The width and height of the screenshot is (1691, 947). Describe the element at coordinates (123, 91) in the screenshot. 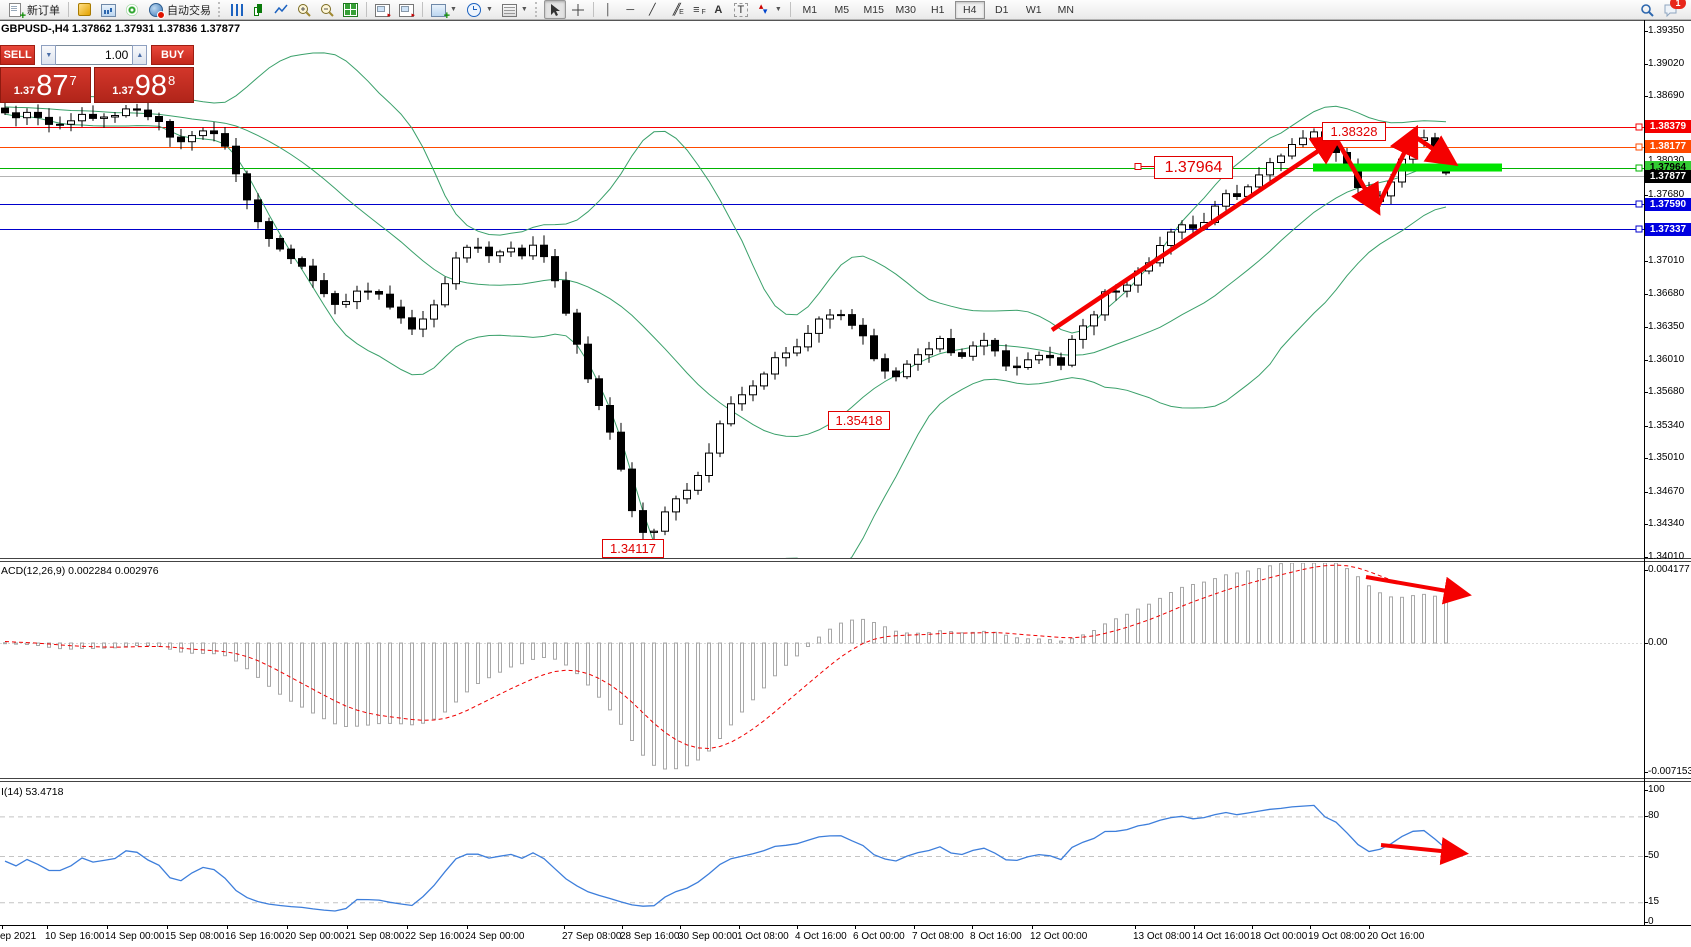

I see `buy-price-prefix: 1.37` at that location.